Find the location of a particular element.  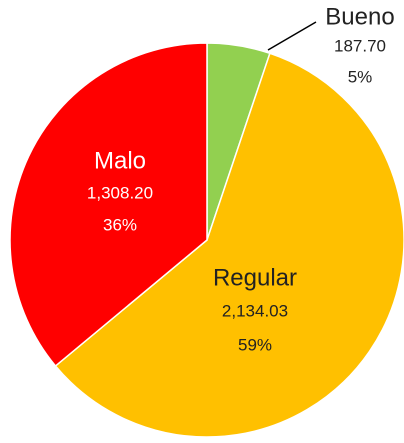

leader-line is located at coordinates (292, 36).